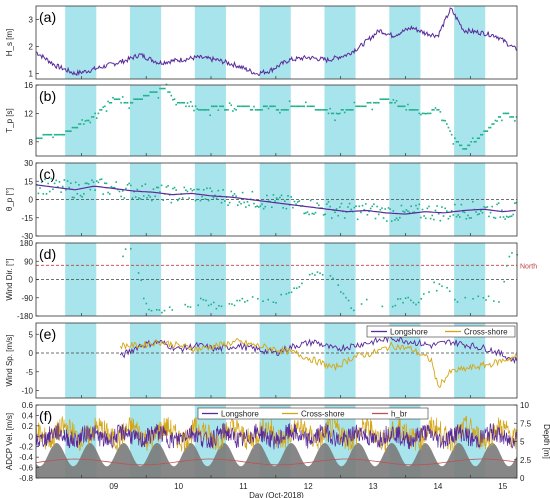 The width and height of the screenshot is (550, 498). Describe the element at coordinates (31, 436) in the screenshot. I see `y-tick-label: 0` at that location.